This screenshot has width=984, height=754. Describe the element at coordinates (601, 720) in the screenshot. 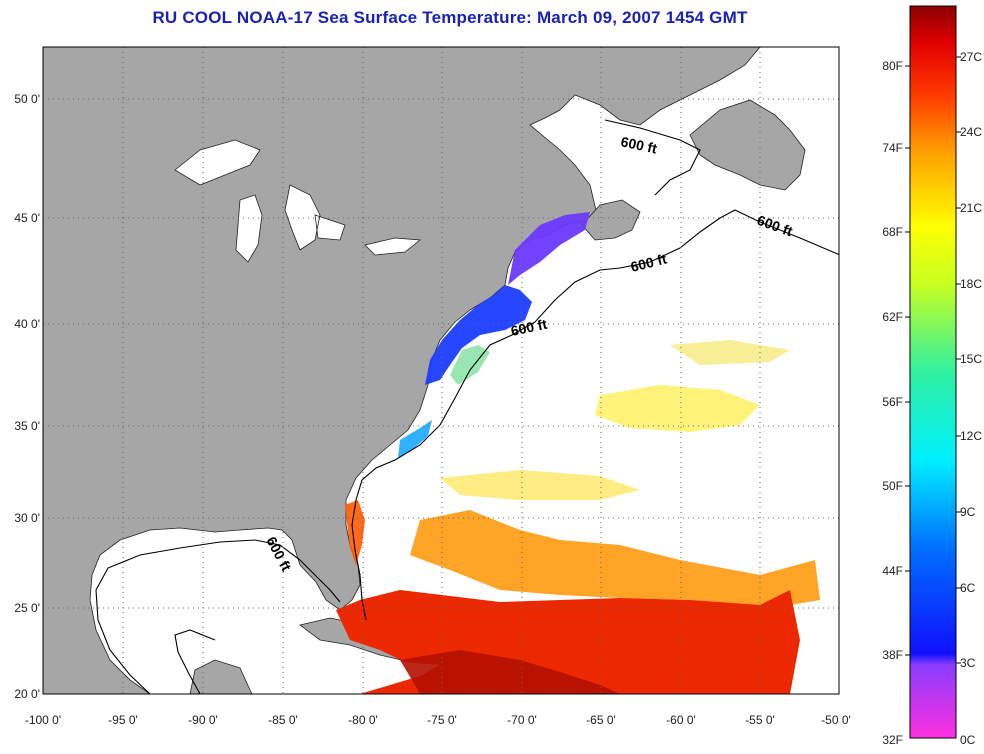

I see `lon-tick-label: -65 0'` at that location.